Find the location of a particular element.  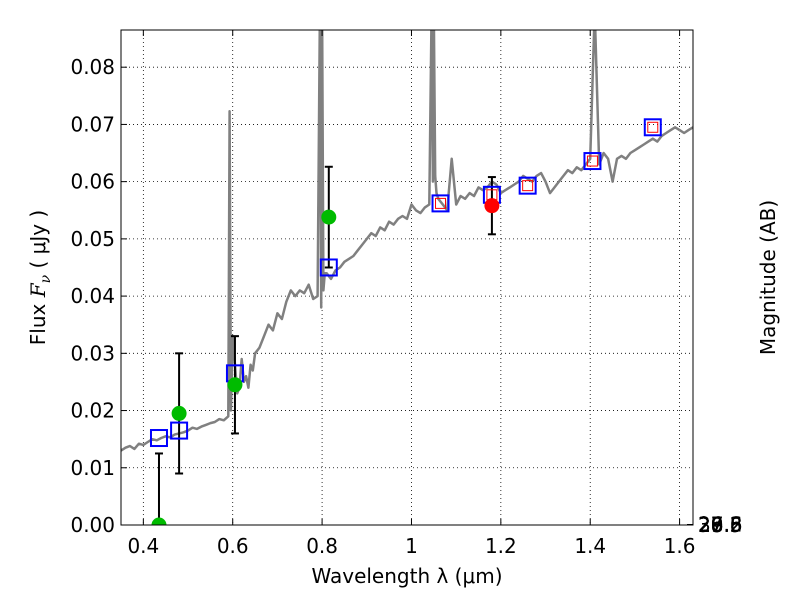

y-tick-label: 0.00 is located at coordinates (92, 525).